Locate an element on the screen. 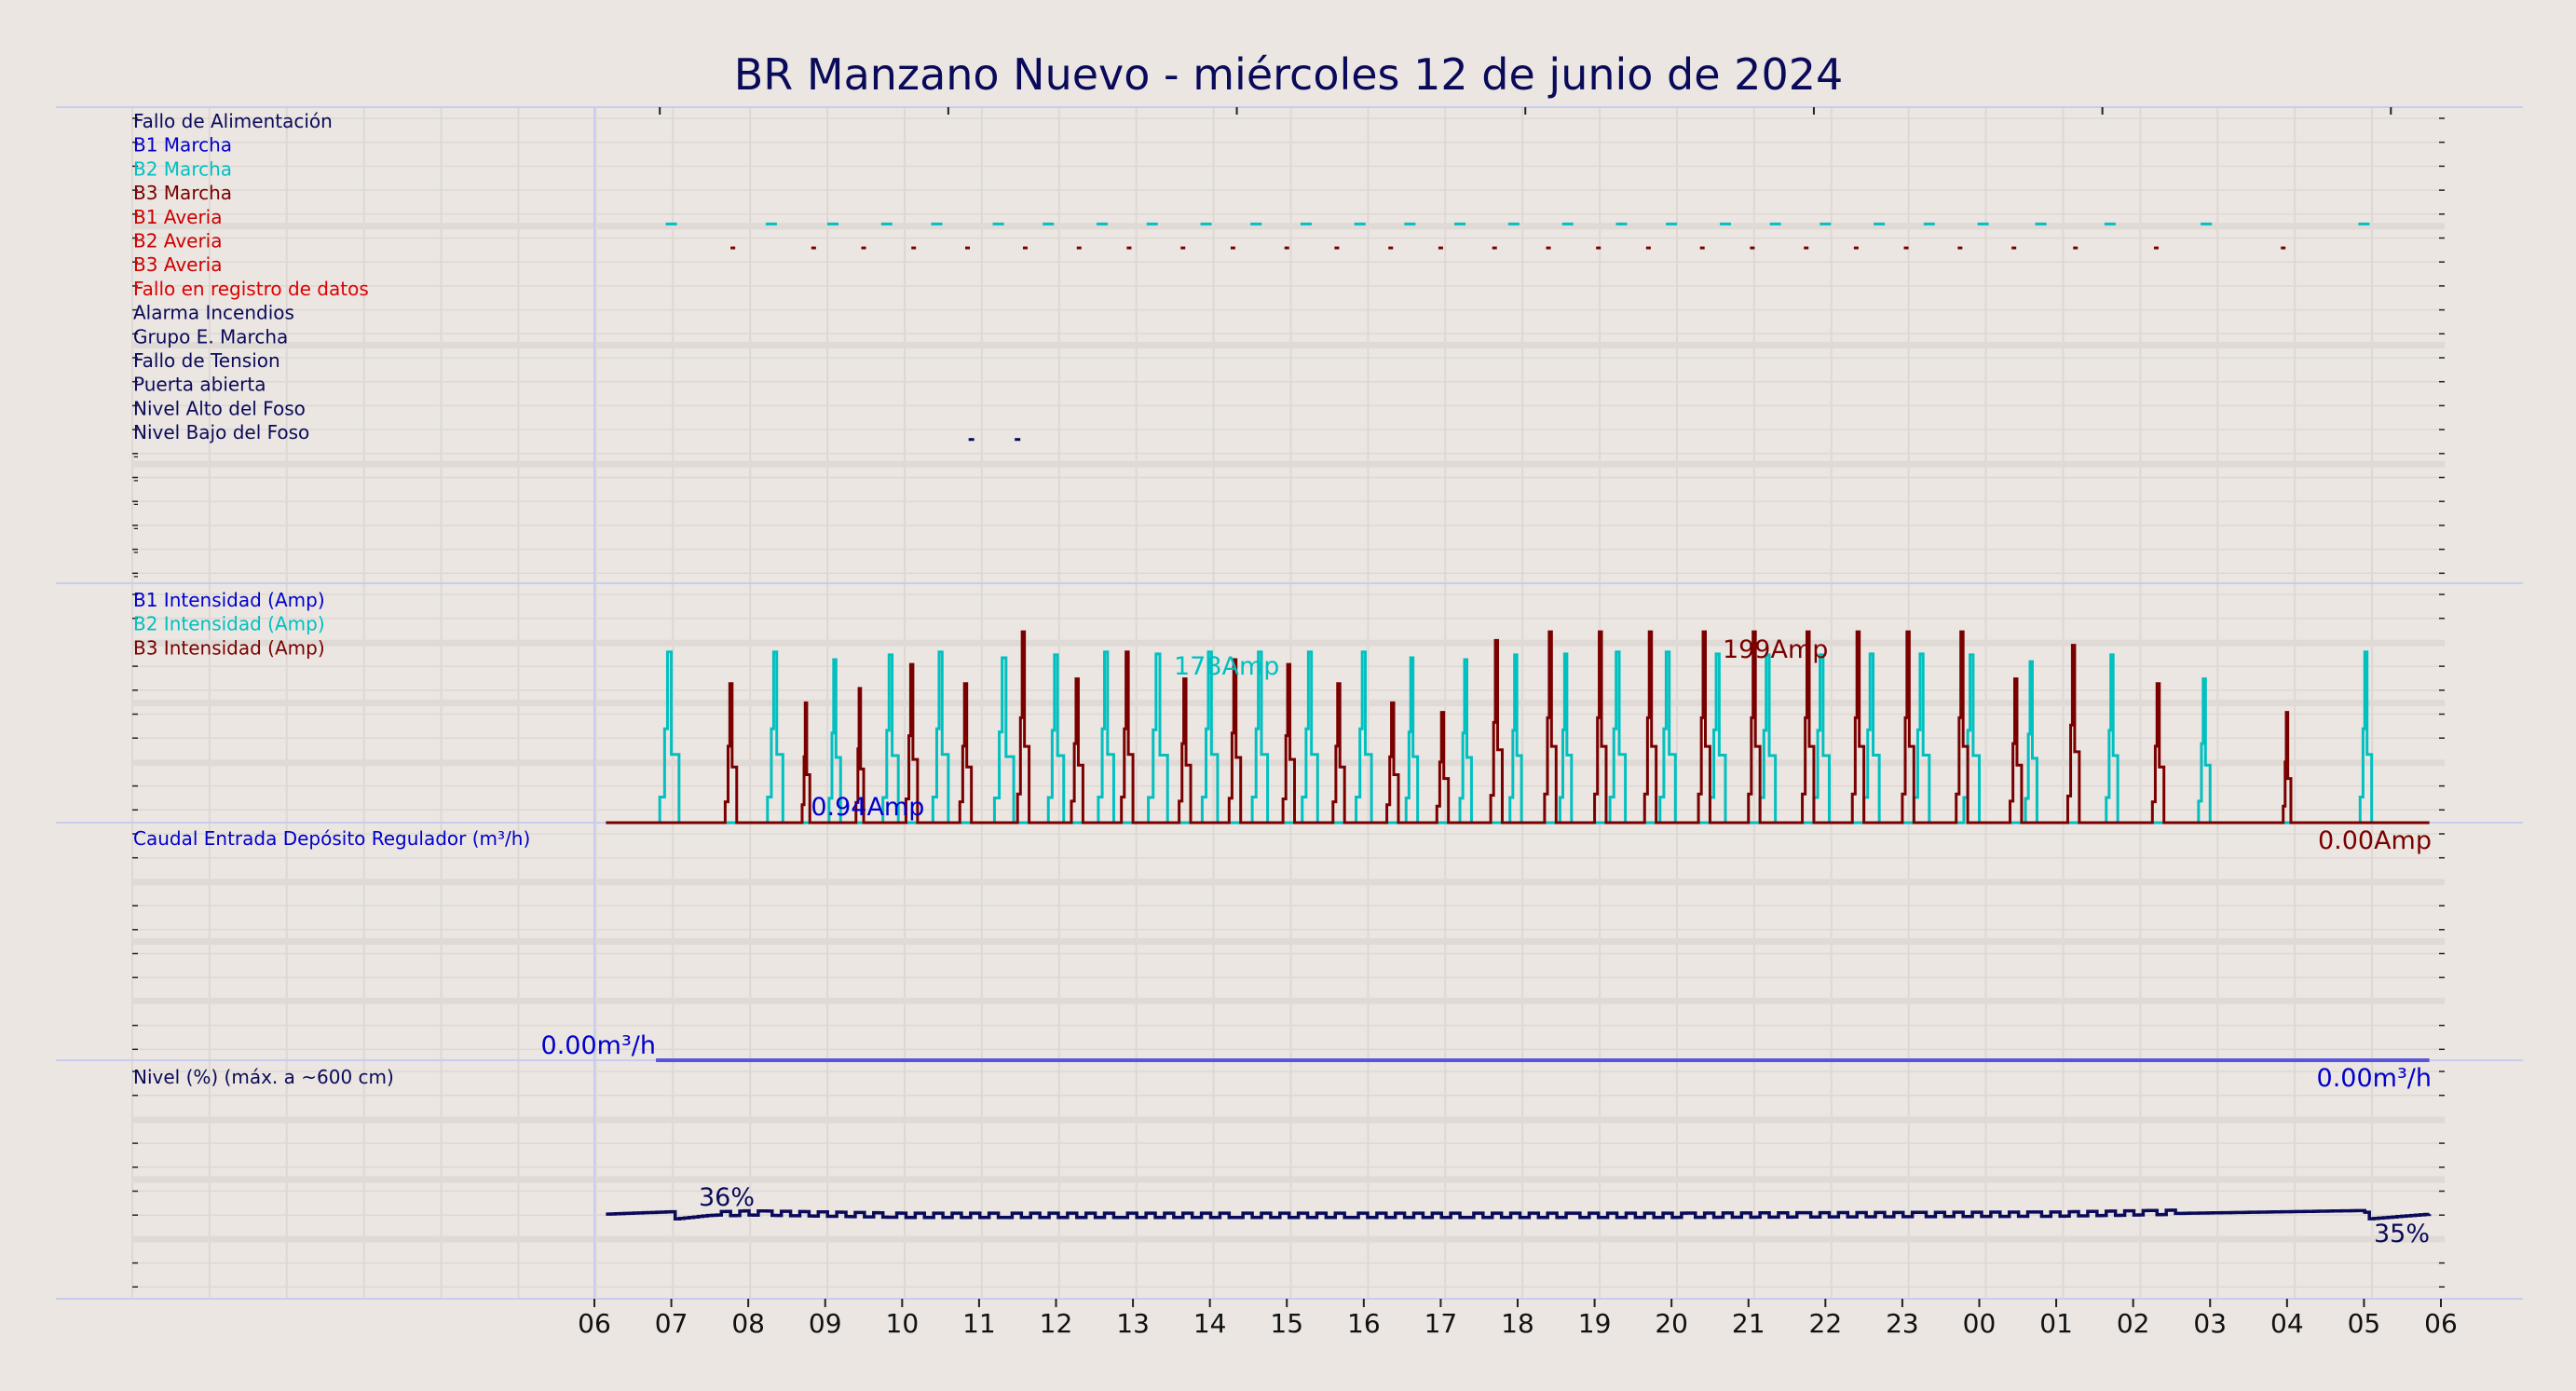 This screenshot has width=2576, height=1391. x-tick-label: 01 is located at coordinates (2056, 1323).